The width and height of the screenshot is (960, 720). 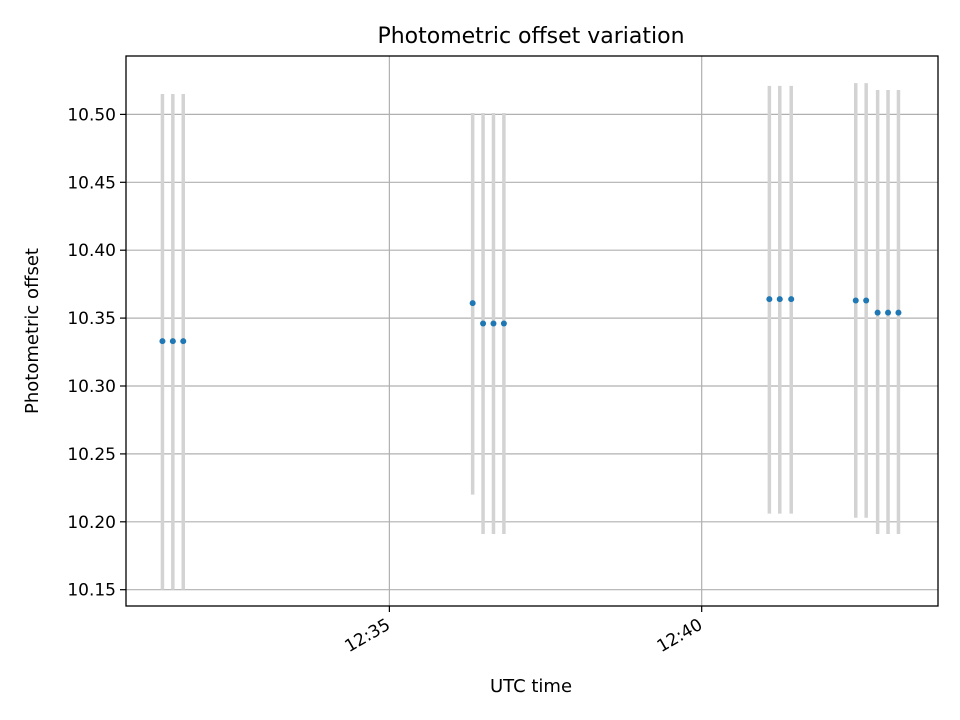 I want to click on y-tick-label: 10.40, so click(x=91, y=251).